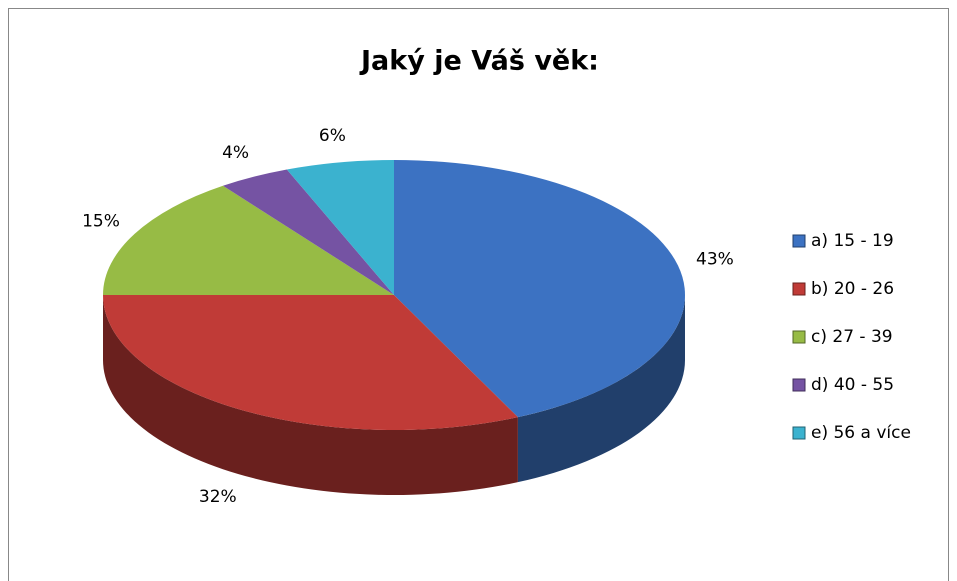  What do you see at coordinates (852, 241) in the screenshot?
I see `legend-label: a) 15 - 19` at bounding box center [852, 241].